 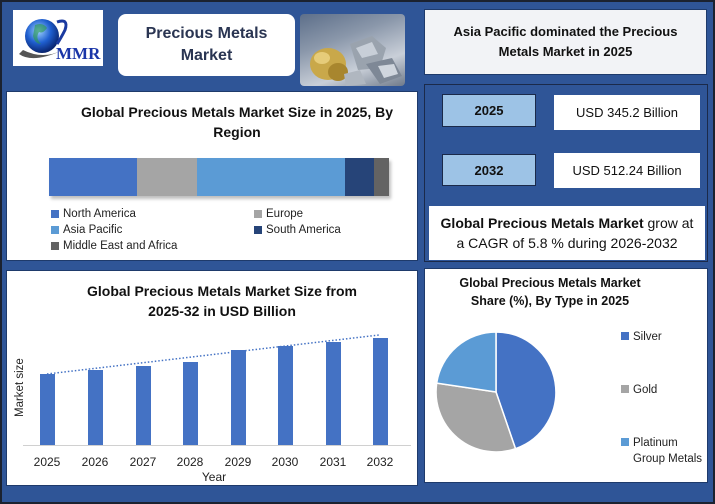 What do you see at coordinates (213, 354) in the screenshot?
I see `trendline` at bounding box center [213, 354].